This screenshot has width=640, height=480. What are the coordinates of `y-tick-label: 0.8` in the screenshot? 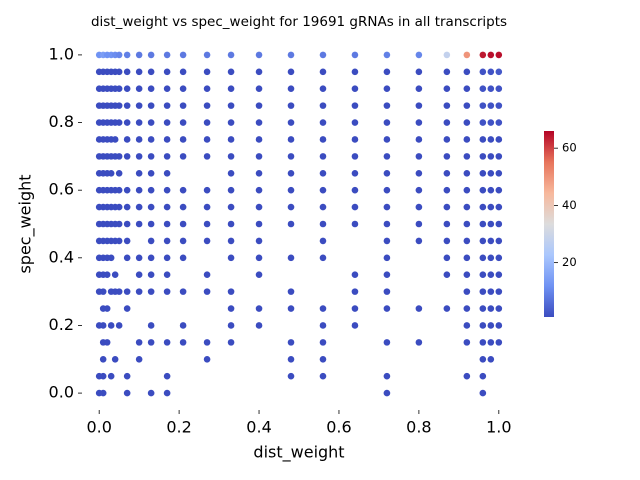 It's located at (61, 121).